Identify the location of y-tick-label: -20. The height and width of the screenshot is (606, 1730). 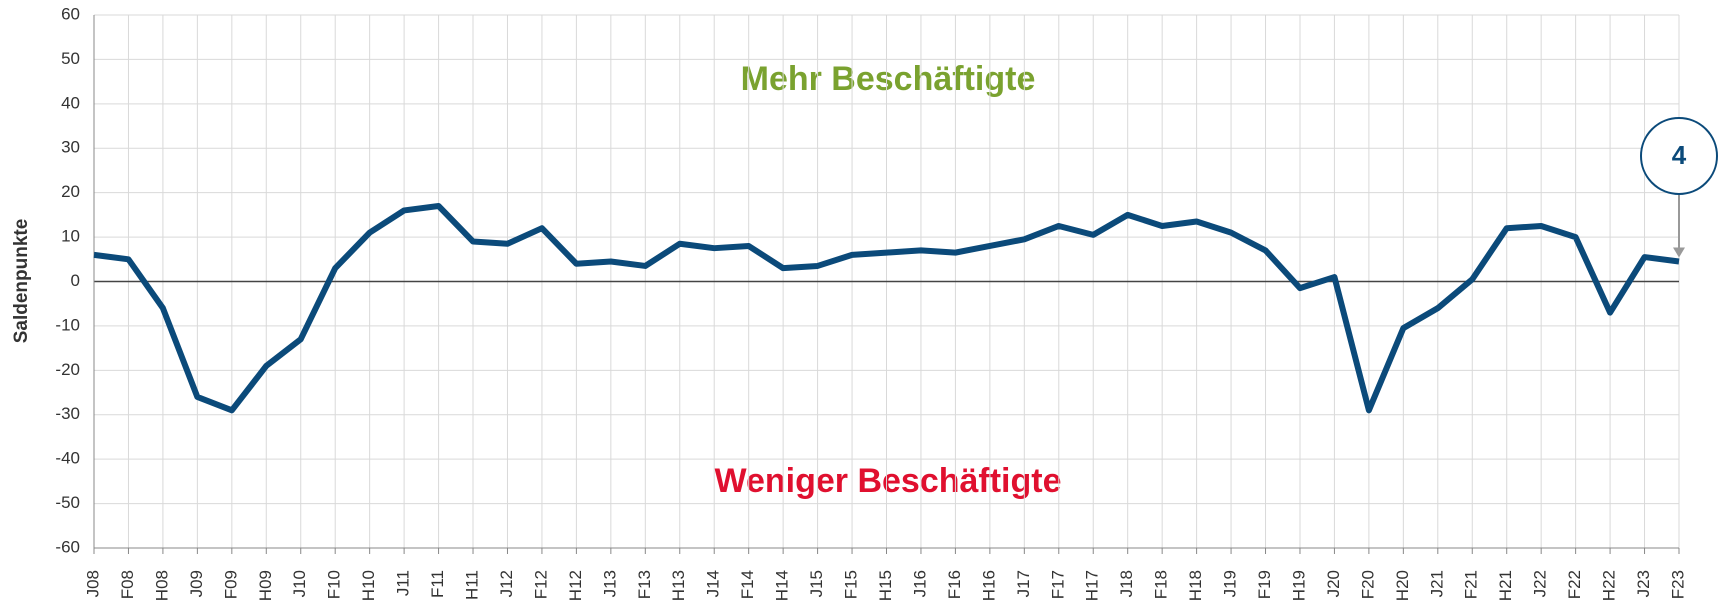
(67, 369).